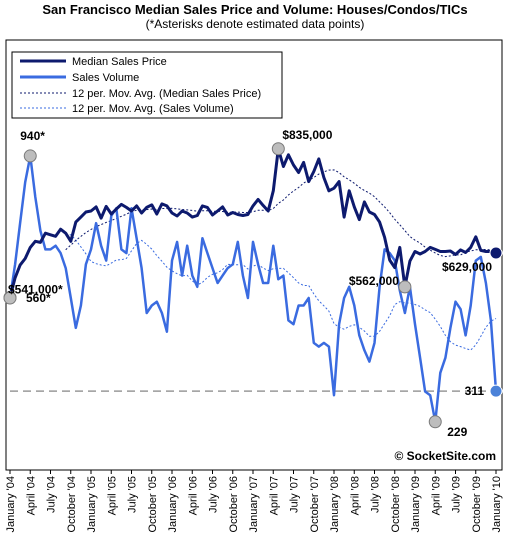  Describe the element at coordinates (416, 504) in the screenshot. I see `x-tick-label: January '09` at that location.